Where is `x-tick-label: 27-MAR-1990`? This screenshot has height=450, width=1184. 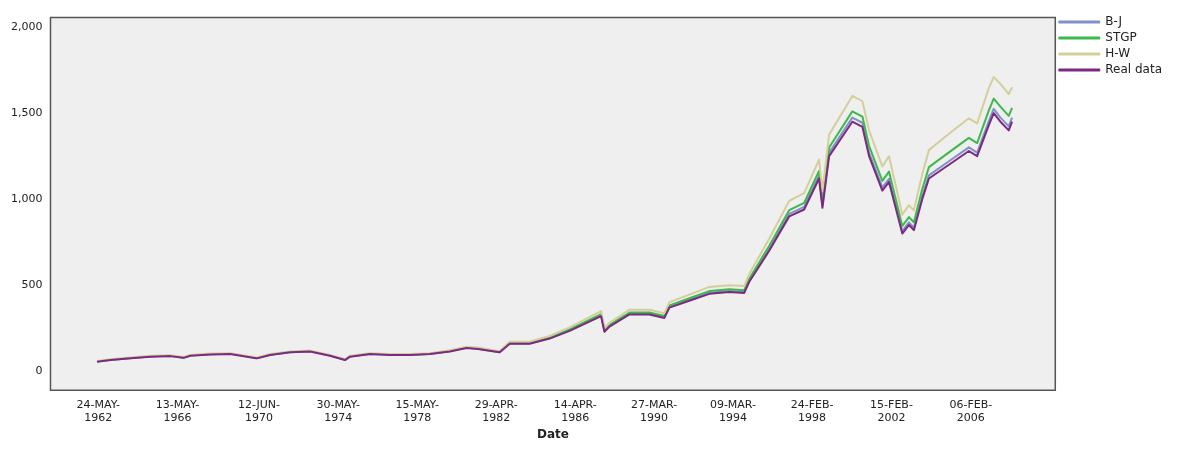 x-tick-label: 27-MAR-1990 is located at coordinates (654, 410).